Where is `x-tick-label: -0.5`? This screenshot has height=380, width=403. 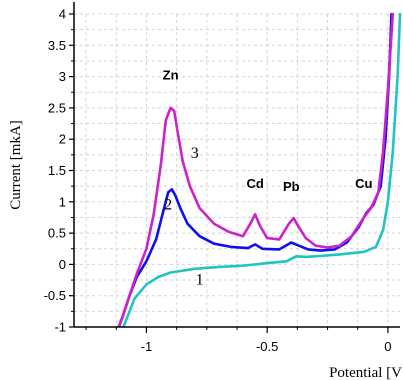
x-tick-label: -0.5 is located at coordinates (267, 346).